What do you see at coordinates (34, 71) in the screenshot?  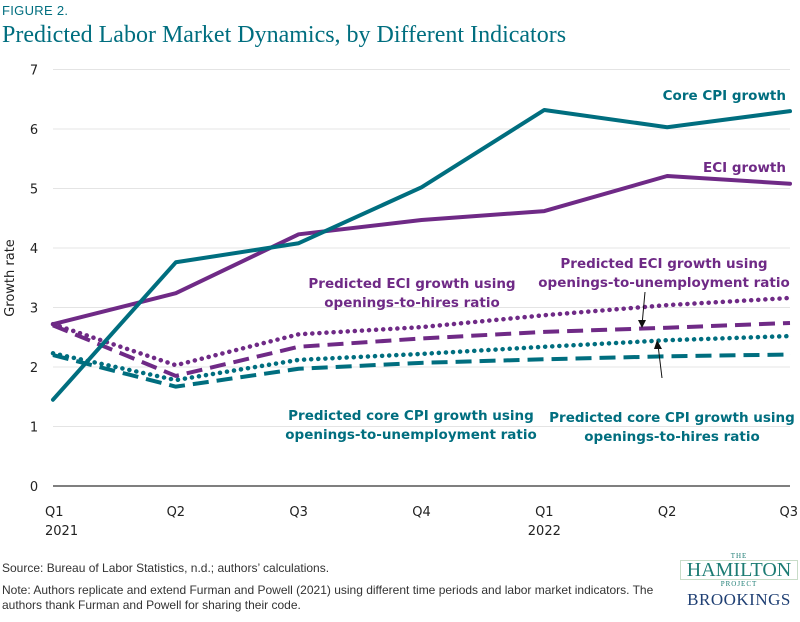 I see `y-tick-label: 7` at bounding box center [34, 71].